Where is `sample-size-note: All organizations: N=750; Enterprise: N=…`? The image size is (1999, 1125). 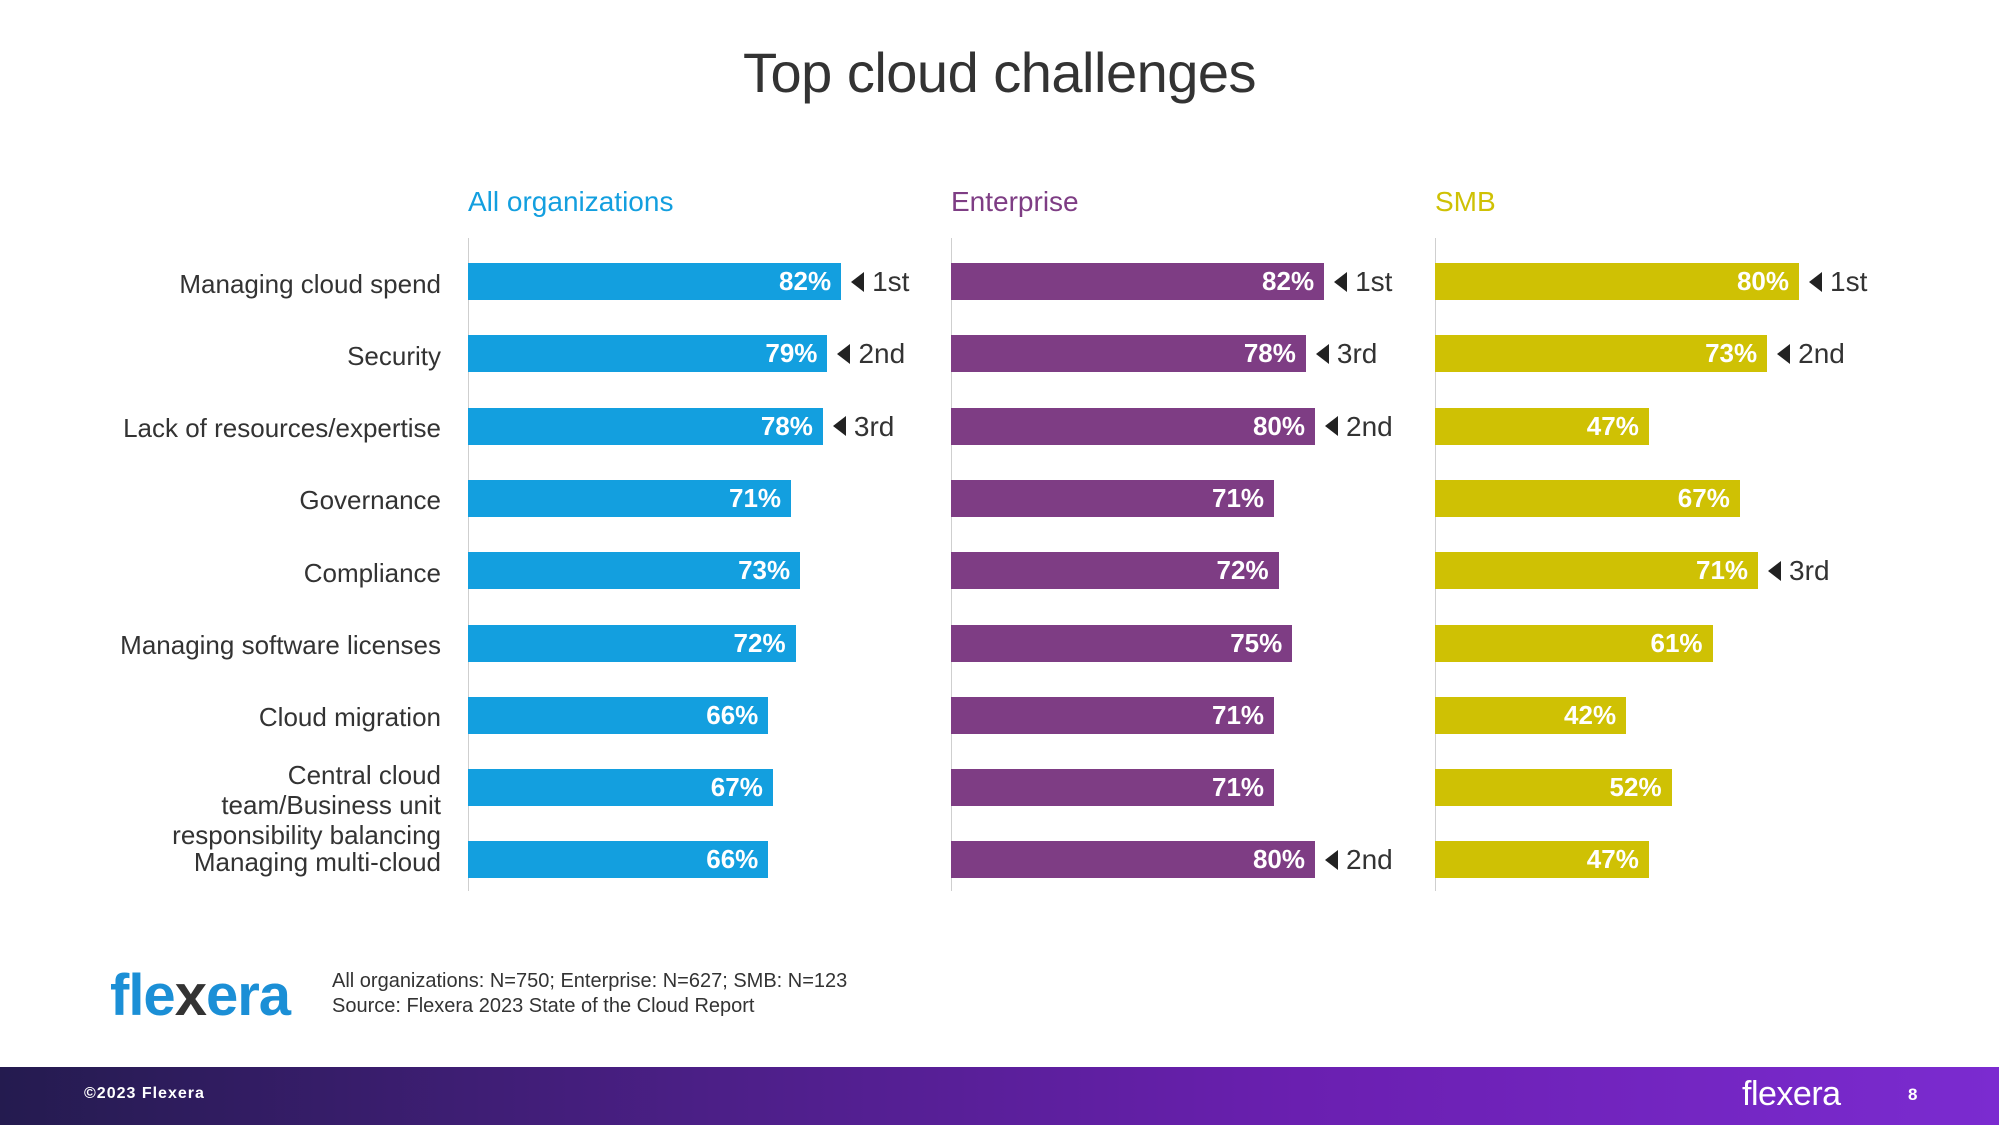
sample-size-note: All organizations: N=750; Enterprise: N=… is located at coordinates (590, 981).